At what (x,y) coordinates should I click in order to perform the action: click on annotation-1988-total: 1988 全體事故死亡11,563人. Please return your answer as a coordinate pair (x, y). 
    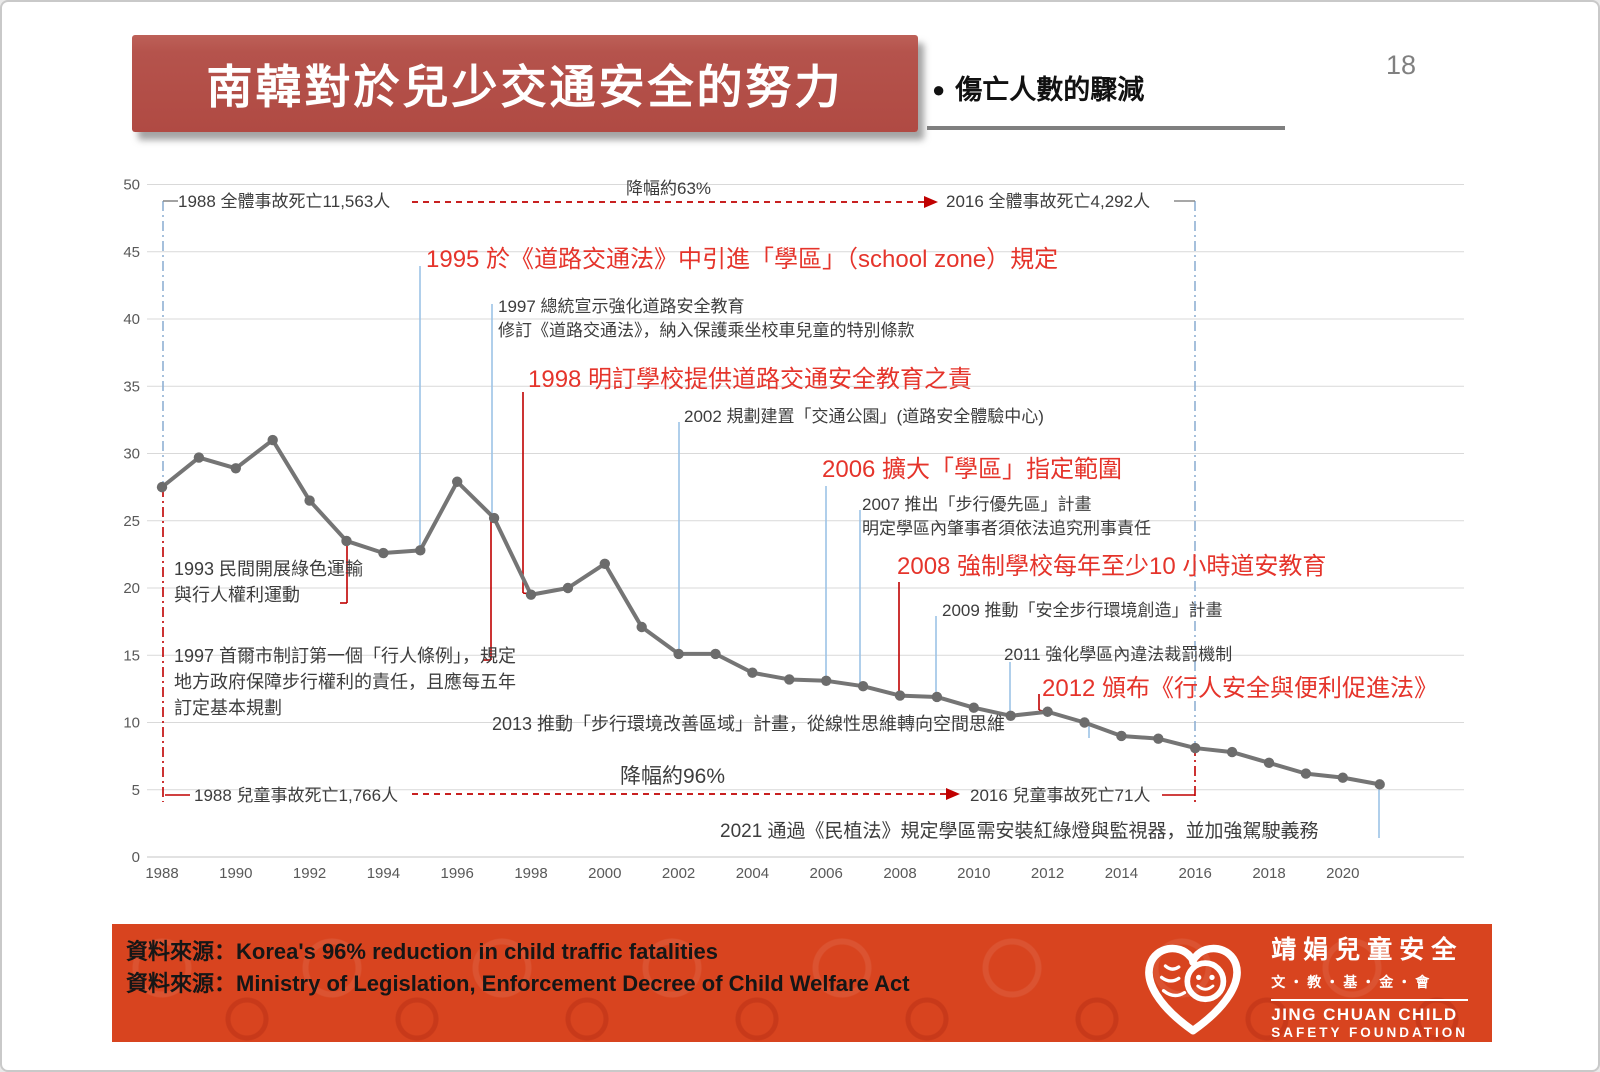
    Looking at the image, I should click on (284, 201).